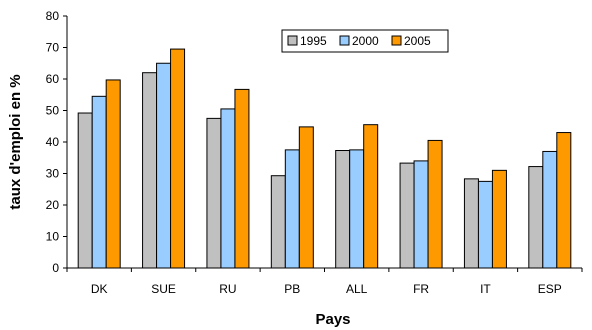  I want to click on bar-dk-2000, so click(99, 182).